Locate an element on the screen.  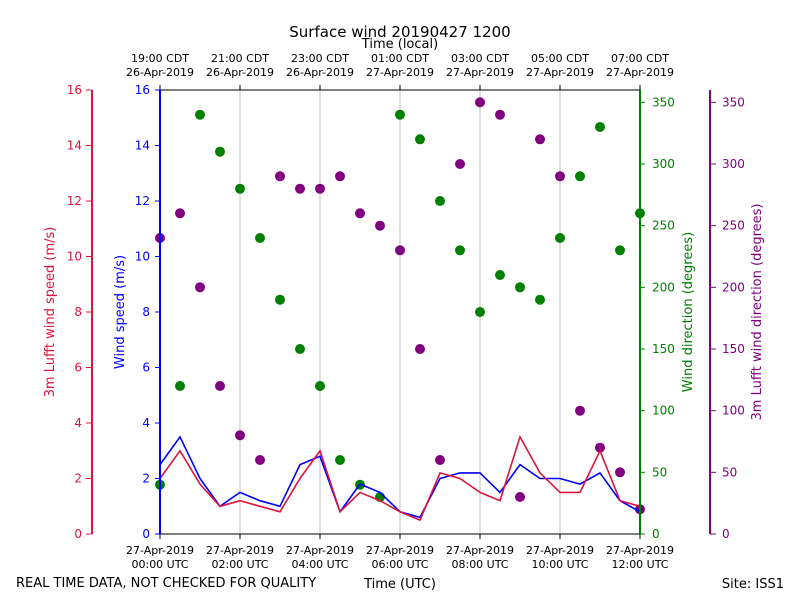
lufft-direction-axis-label: 3m Lufft wind direction (degrees) is located at coordinates (757, 312).